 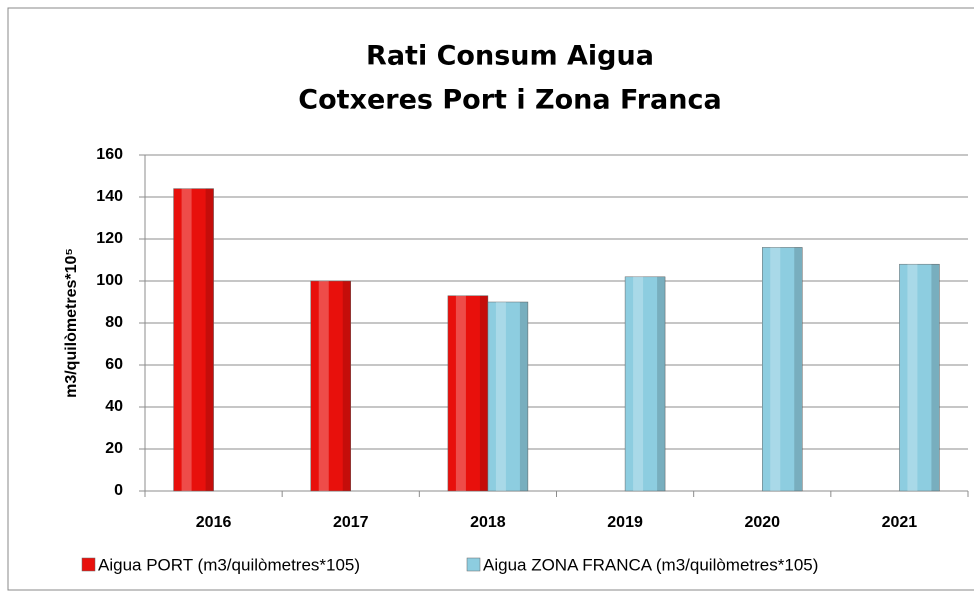 I want to click on y-tick-label: 80, so click(x=114, y=322).